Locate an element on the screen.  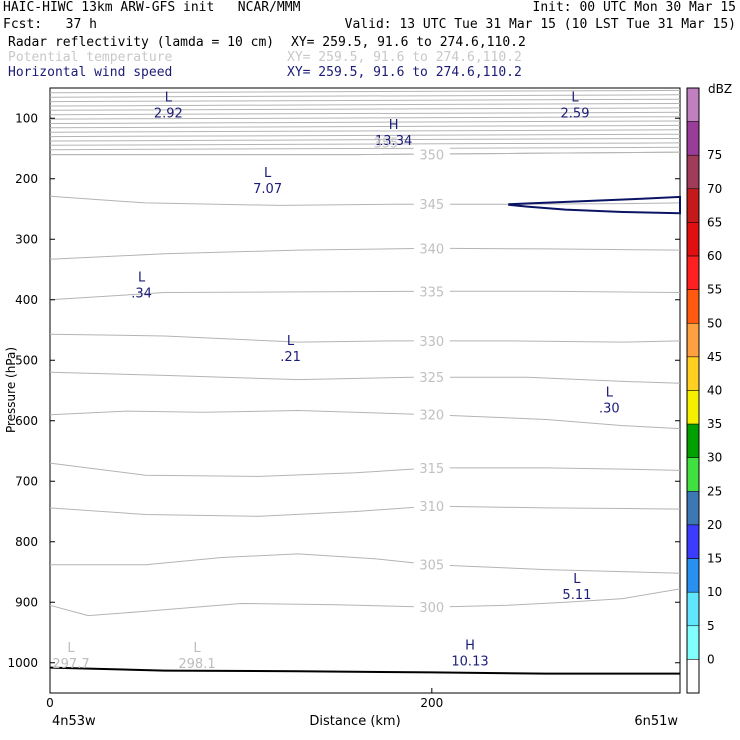
y-axis-label: Pressure (hPa) is located at coordinates (11, 390).